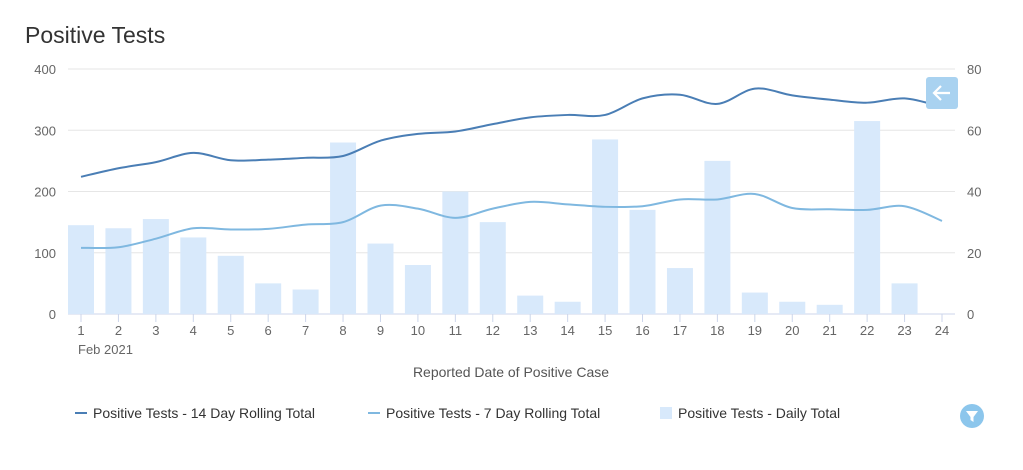  I want to click on chart-title: Positive Tests, so click(95, 35).